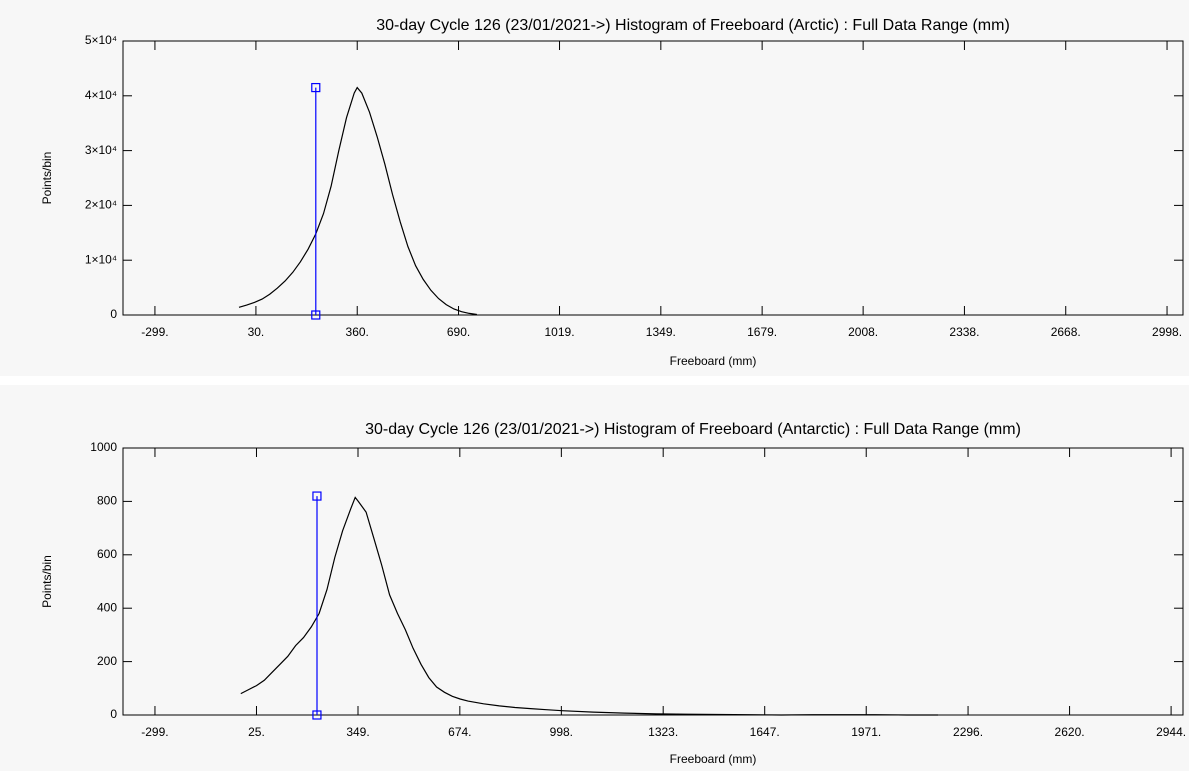  I want to click on y-tick-label: 600, so click(107, 554).